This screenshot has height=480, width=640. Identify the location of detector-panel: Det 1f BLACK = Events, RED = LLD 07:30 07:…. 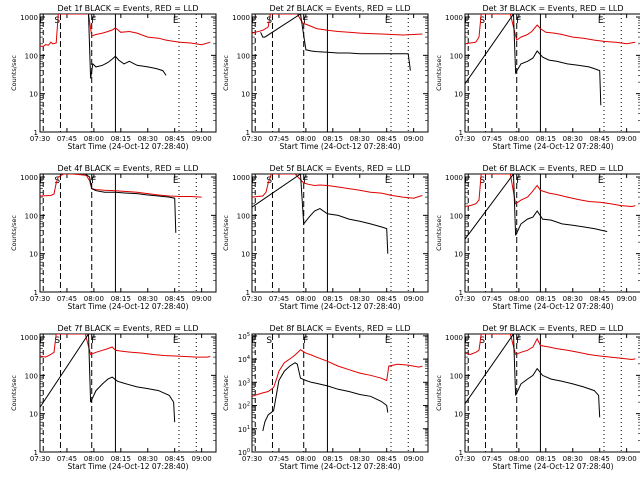
(113, 77).